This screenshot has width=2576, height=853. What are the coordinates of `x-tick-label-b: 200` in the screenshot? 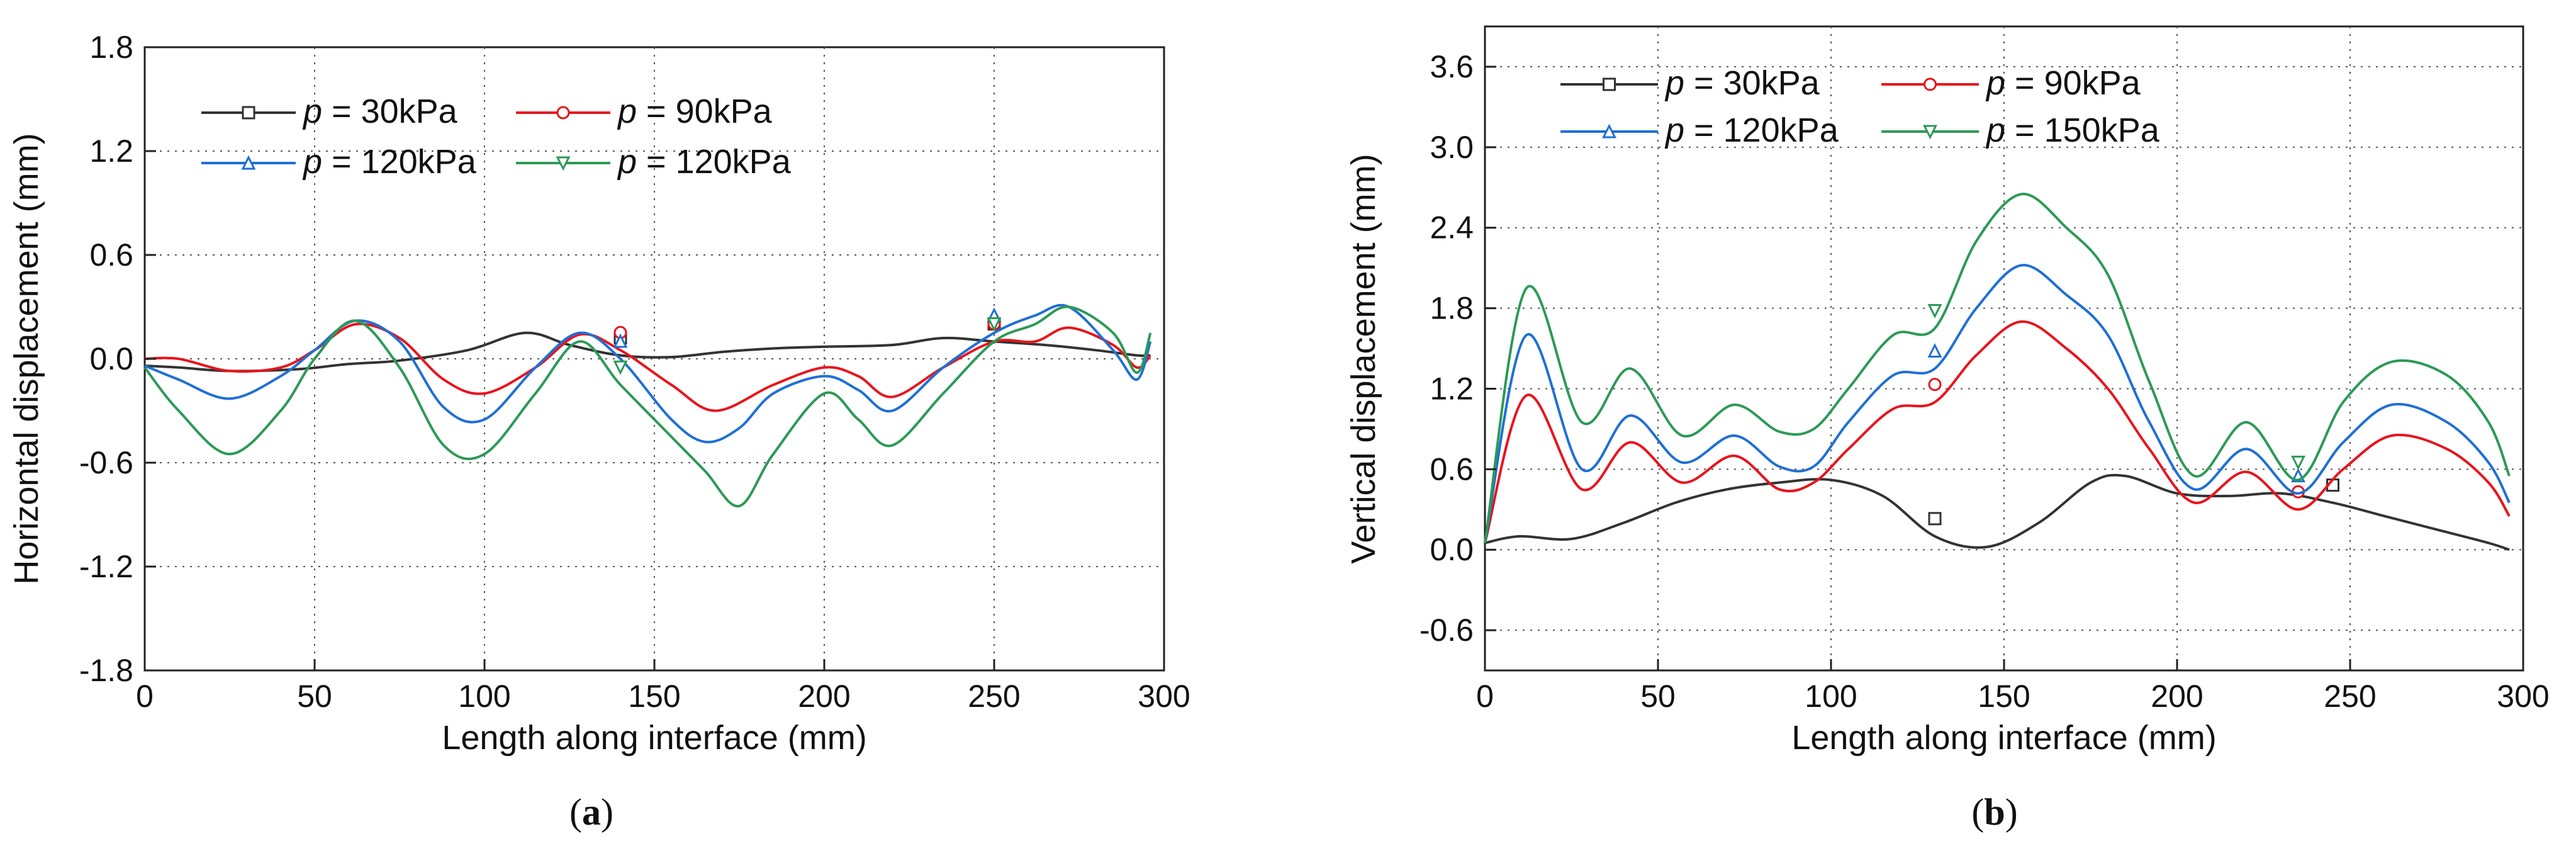 It's located at (2177, 696).